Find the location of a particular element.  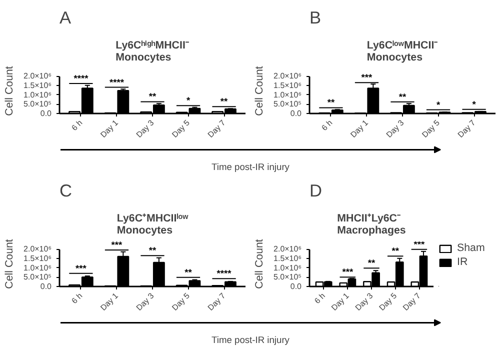

chart-title: A is located at coordinates (66, 18).